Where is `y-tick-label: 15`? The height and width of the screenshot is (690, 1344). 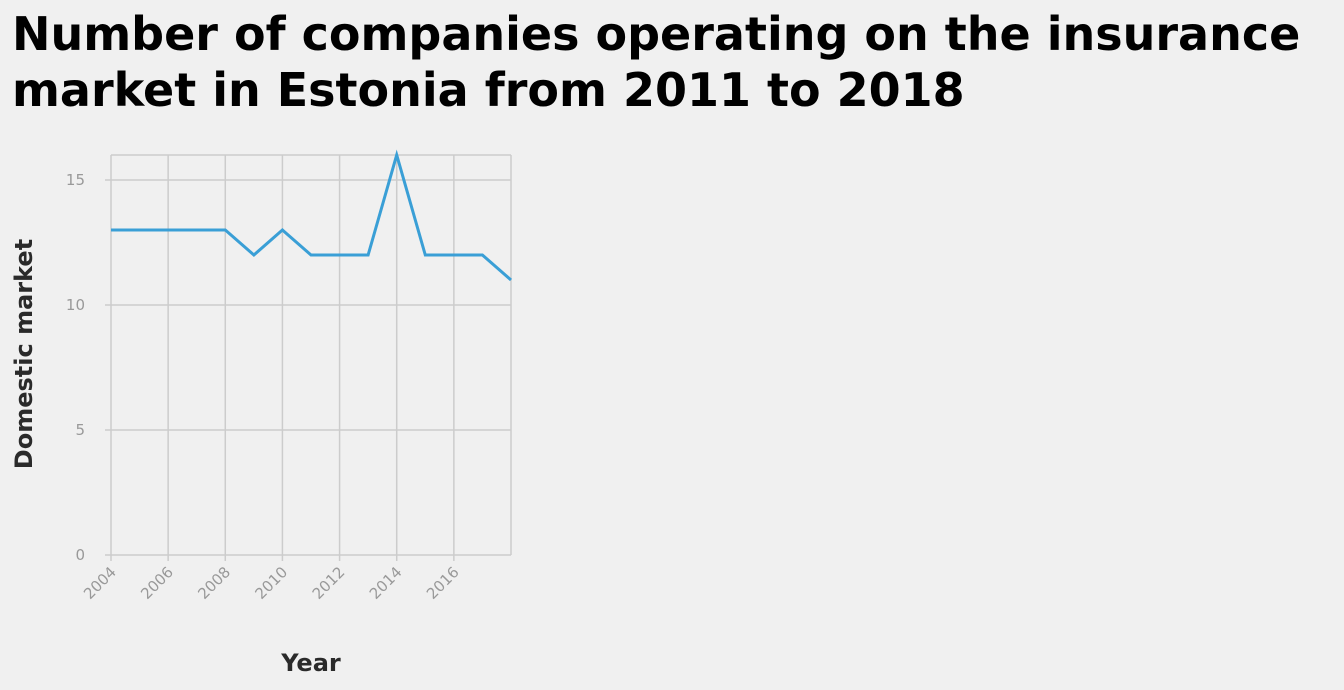
y-tick-label: 15 is located at coordinates (75, 180).